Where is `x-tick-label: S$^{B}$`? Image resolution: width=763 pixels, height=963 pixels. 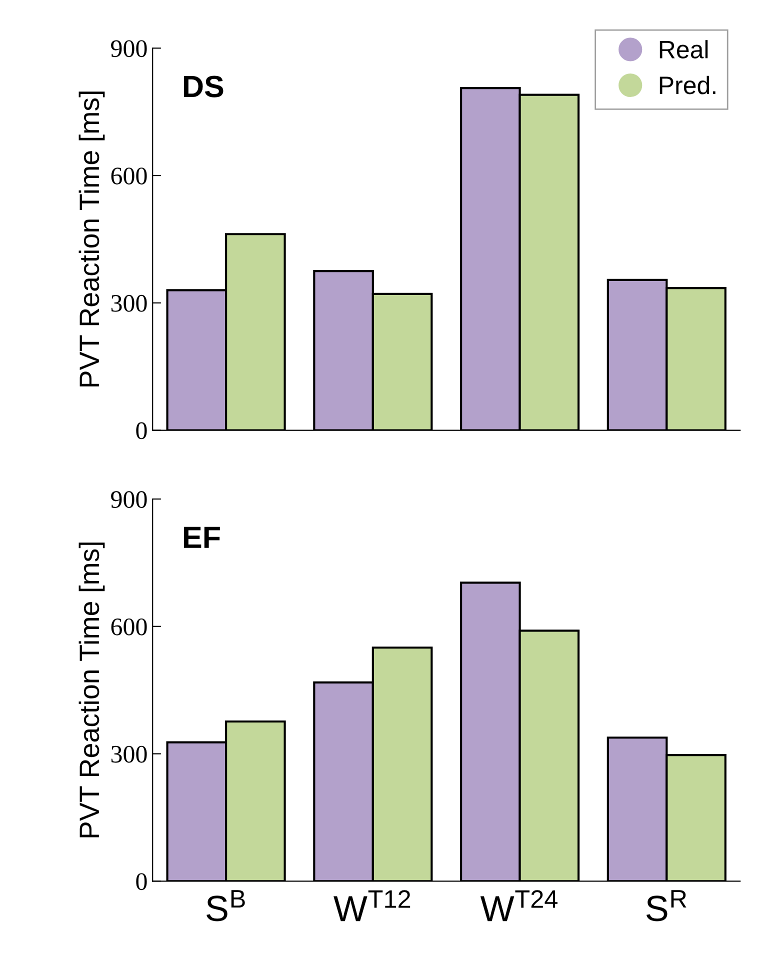
x-tick-label: S$^{B}$ is located at coordinates (225, 906).